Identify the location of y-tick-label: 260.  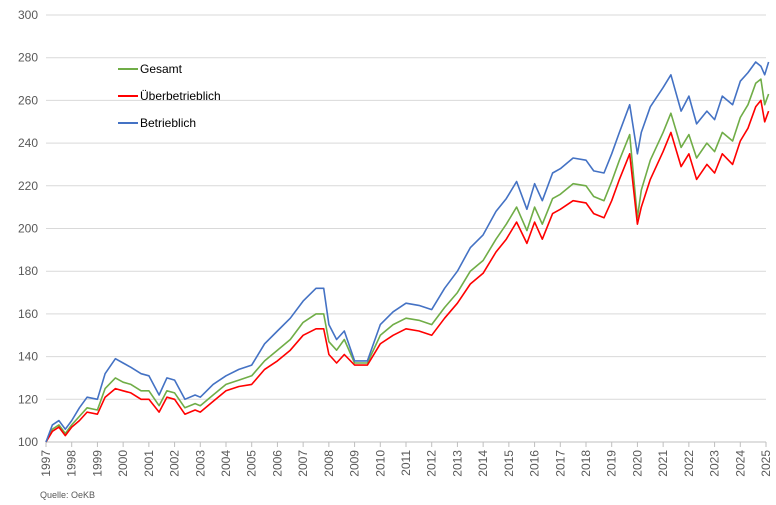
(28, 100).